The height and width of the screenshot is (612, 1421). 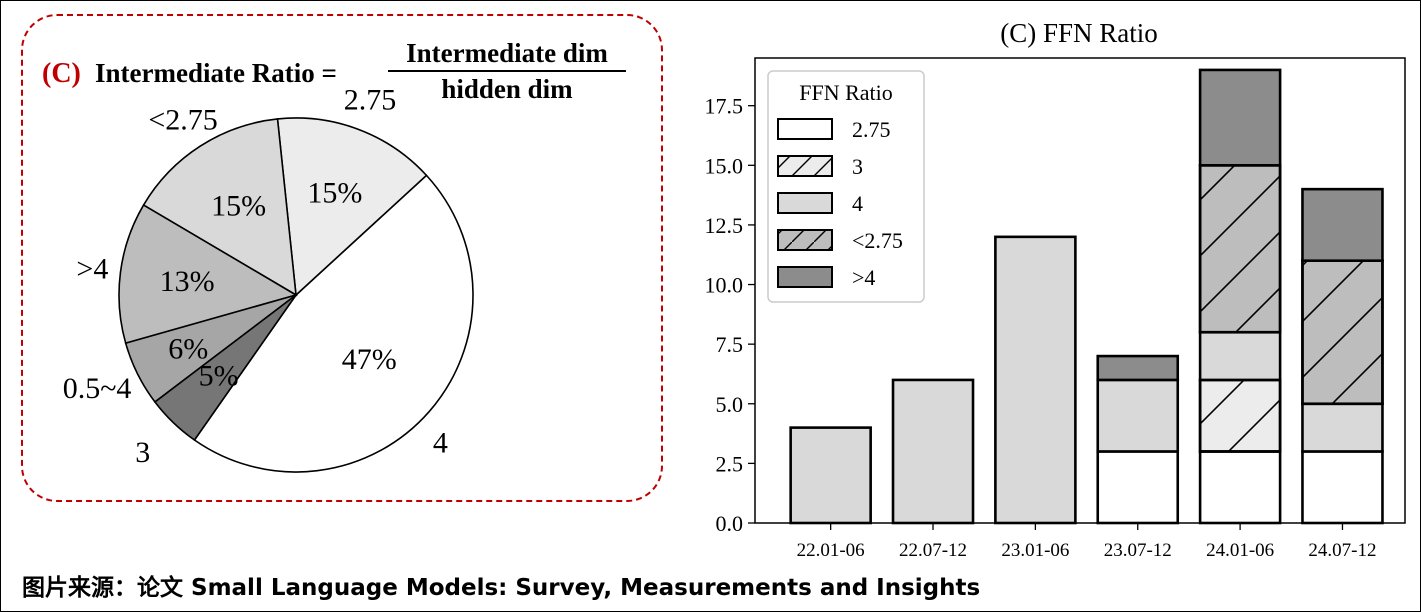 What do you see at coordinates (1342, 550) in the screenshot?
I see `x-tick-label: 24.07-12` at bounding box center [1342, 550].